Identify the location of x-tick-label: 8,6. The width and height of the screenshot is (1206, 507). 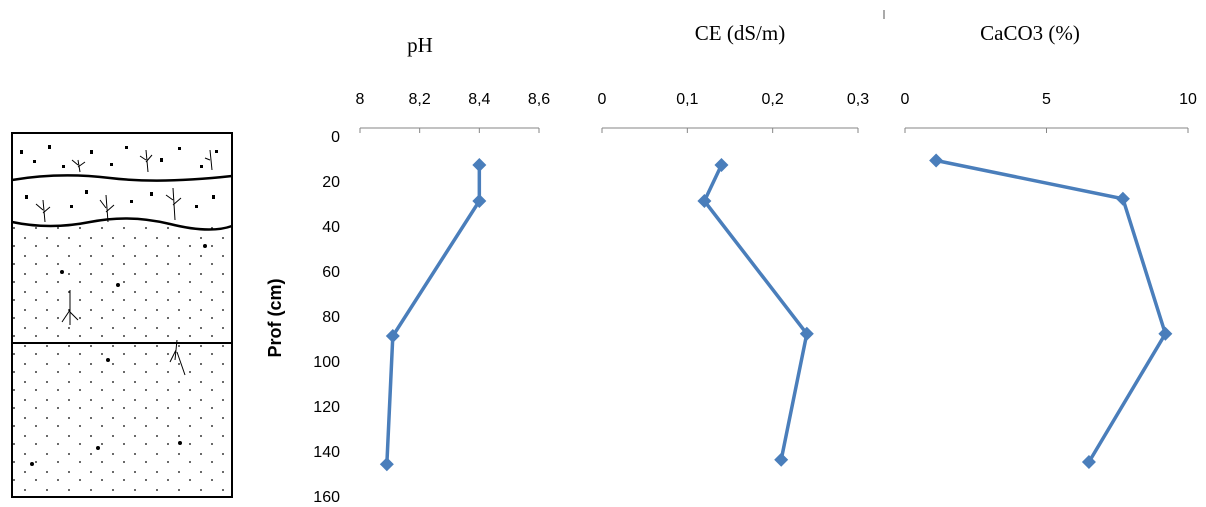
(539, 99).